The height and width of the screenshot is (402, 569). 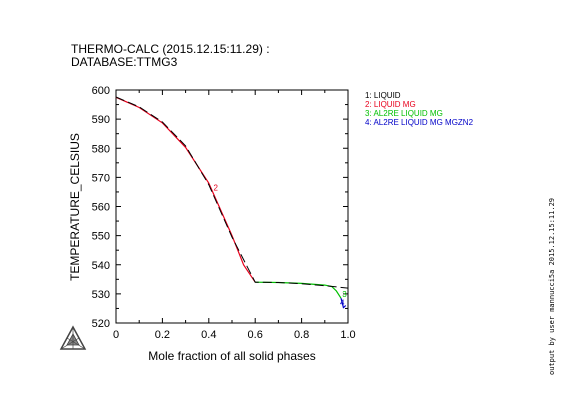 What do you see at coordinates (419, 122) in the screenshot?
I see `legend-item-4: 4: AL2RE LIQUID MG MGZN2` at bounding box center [419, 122].